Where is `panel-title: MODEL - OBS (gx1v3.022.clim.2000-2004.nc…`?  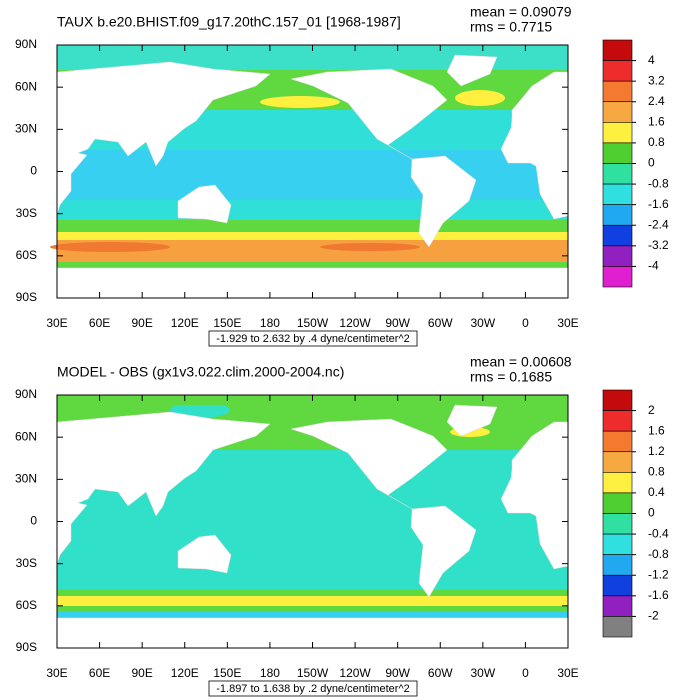
panel-title: MODEL - OBS (gx1v3.022.clim.2000-2004.nc… is located at coordinates (200, 372).